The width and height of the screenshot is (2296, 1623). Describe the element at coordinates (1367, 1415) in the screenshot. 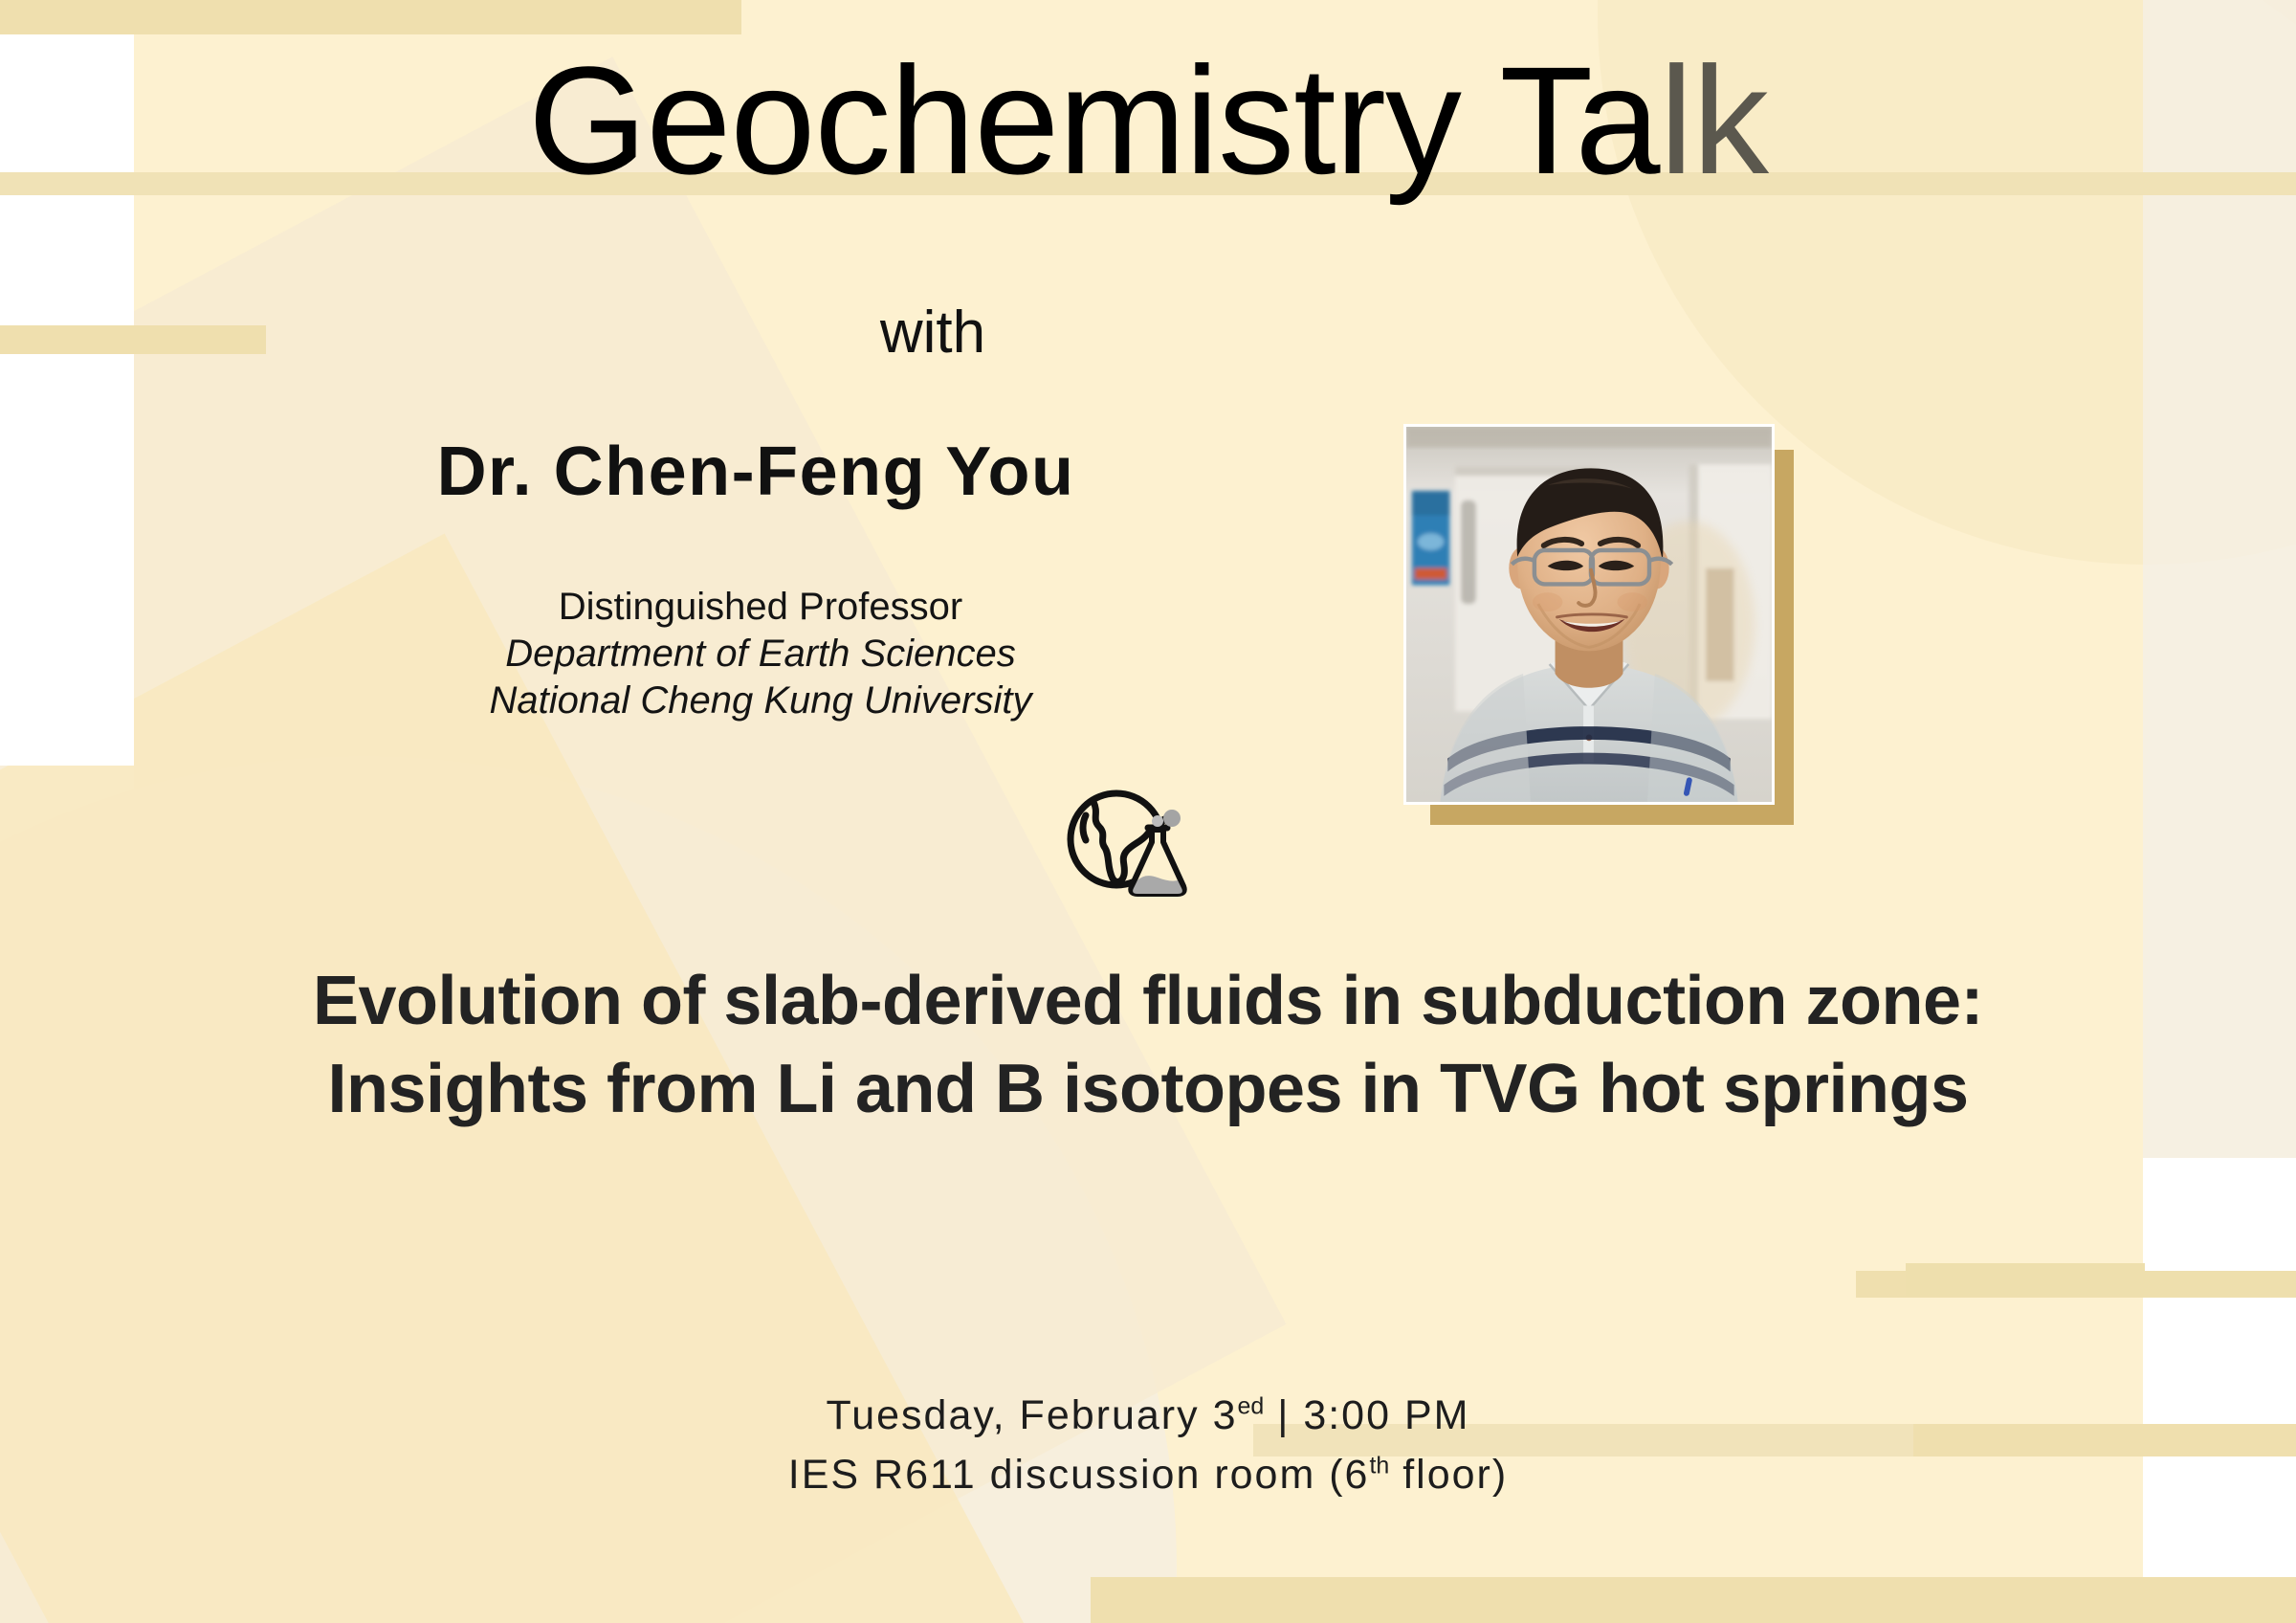

I see `event-time: | 3:00 PM` at that location.